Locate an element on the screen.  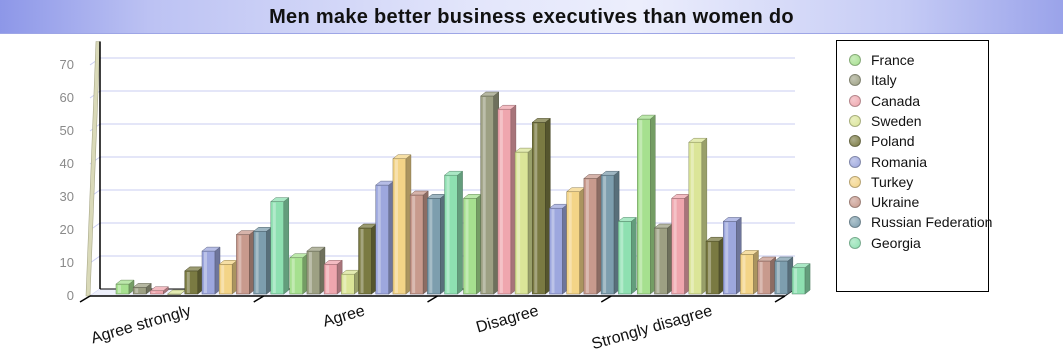
legend-item: Sweden is located at coordinates (885, 121).